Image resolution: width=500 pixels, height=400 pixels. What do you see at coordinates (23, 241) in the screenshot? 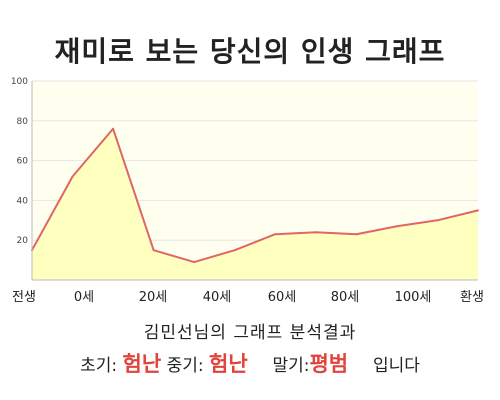
I see `y-tick-label: 20` at bounding box center [23, 241].